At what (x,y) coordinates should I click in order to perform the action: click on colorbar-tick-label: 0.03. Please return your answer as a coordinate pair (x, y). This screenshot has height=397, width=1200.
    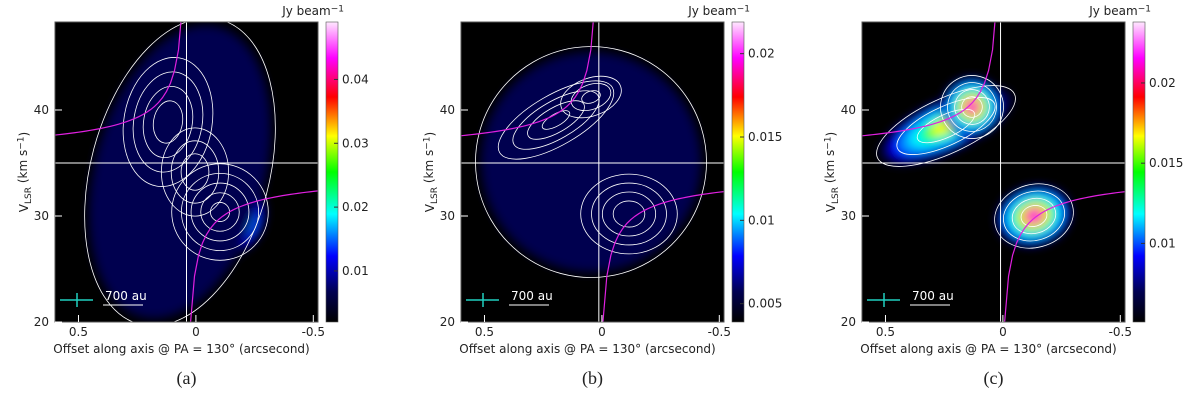
    Looking at the image, I should click on (355, 143).